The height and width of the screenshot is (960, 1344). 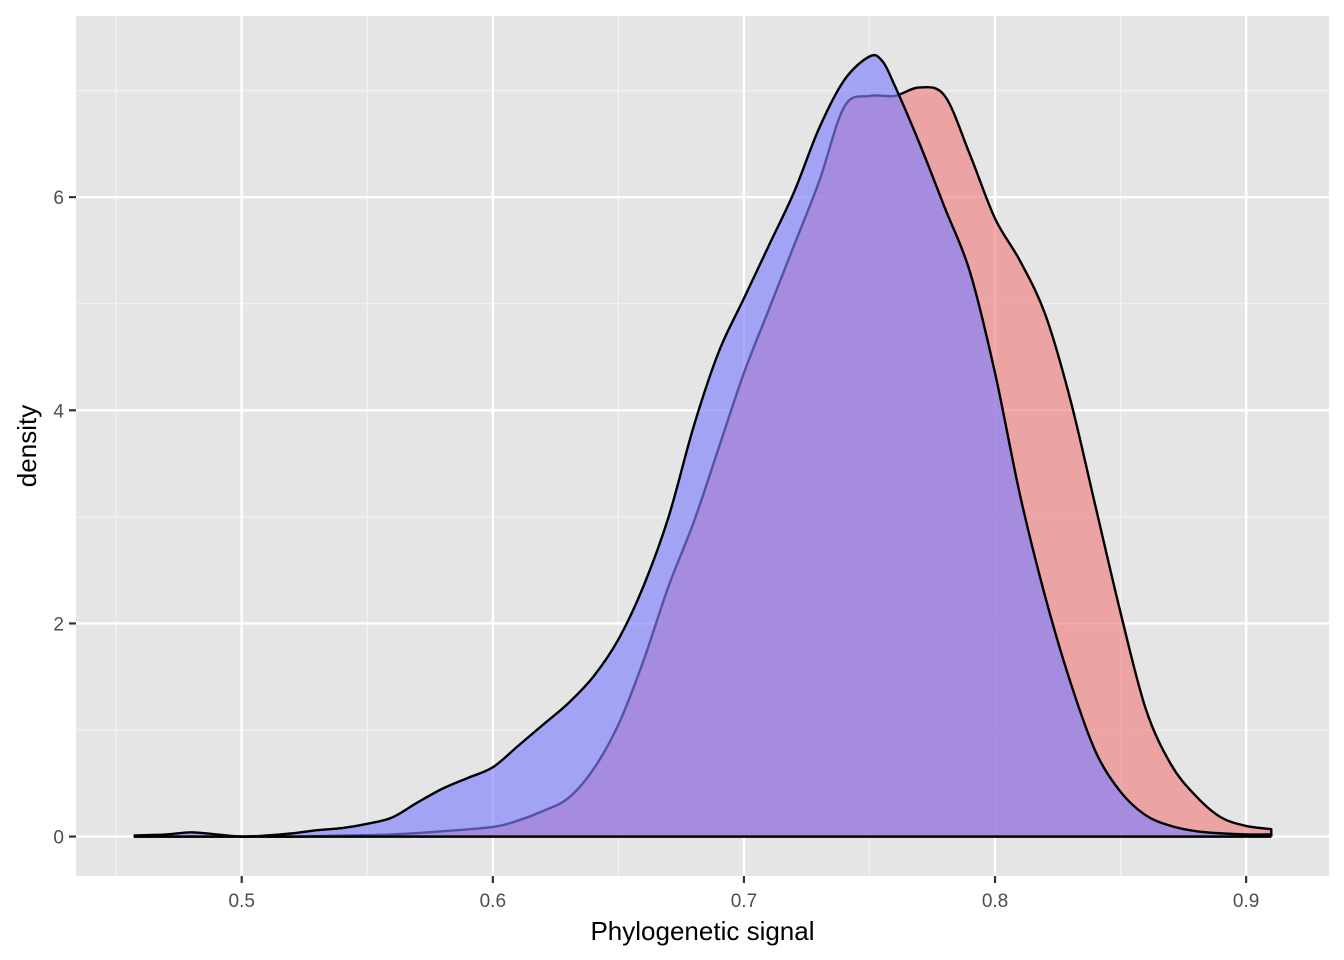 What do you see at coordinates (27, 446) in the screenshot?
I see `y-axis-title: density` at bounding box center [27, 446].